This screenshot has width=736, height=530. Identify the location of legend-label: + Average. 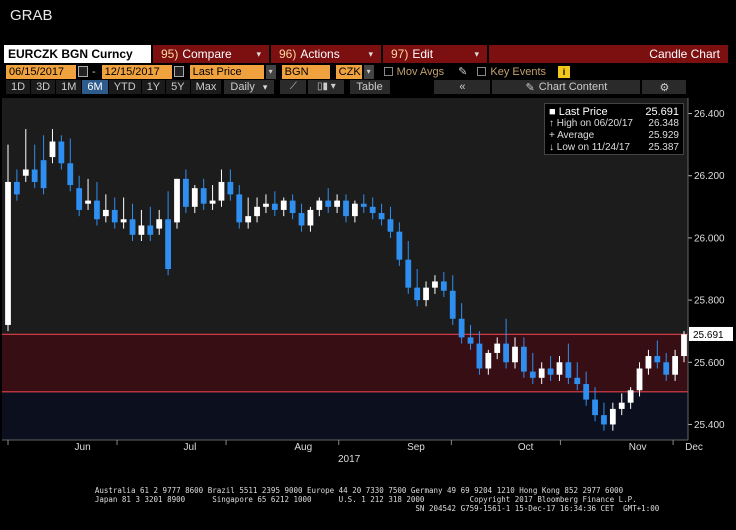
(572, 135).